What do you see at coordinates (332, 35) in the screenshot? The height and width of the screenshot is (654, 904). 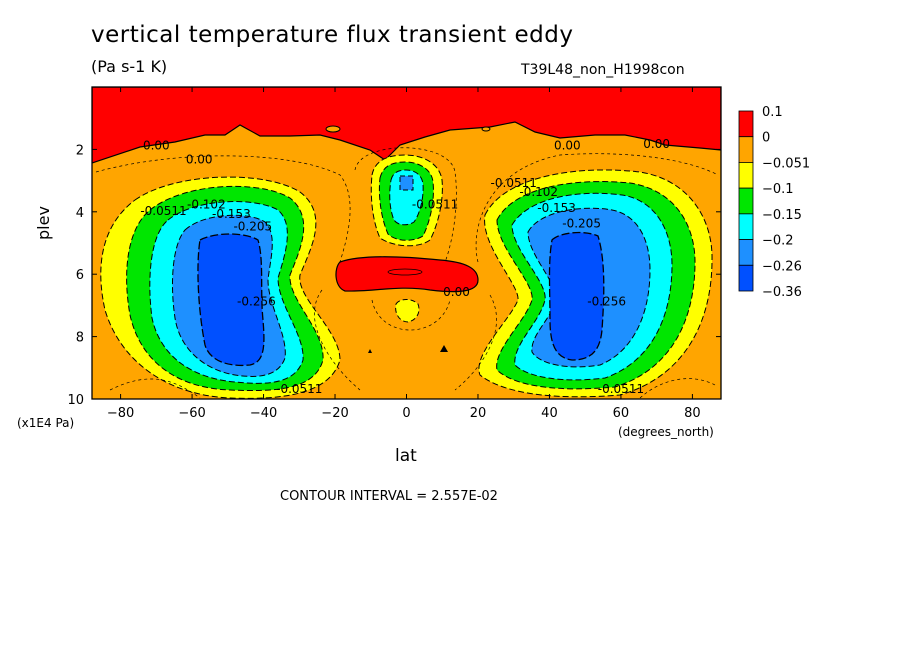 I see `chart-title: vertical temperature flux transient eddy` at bounding box center [332, 35].